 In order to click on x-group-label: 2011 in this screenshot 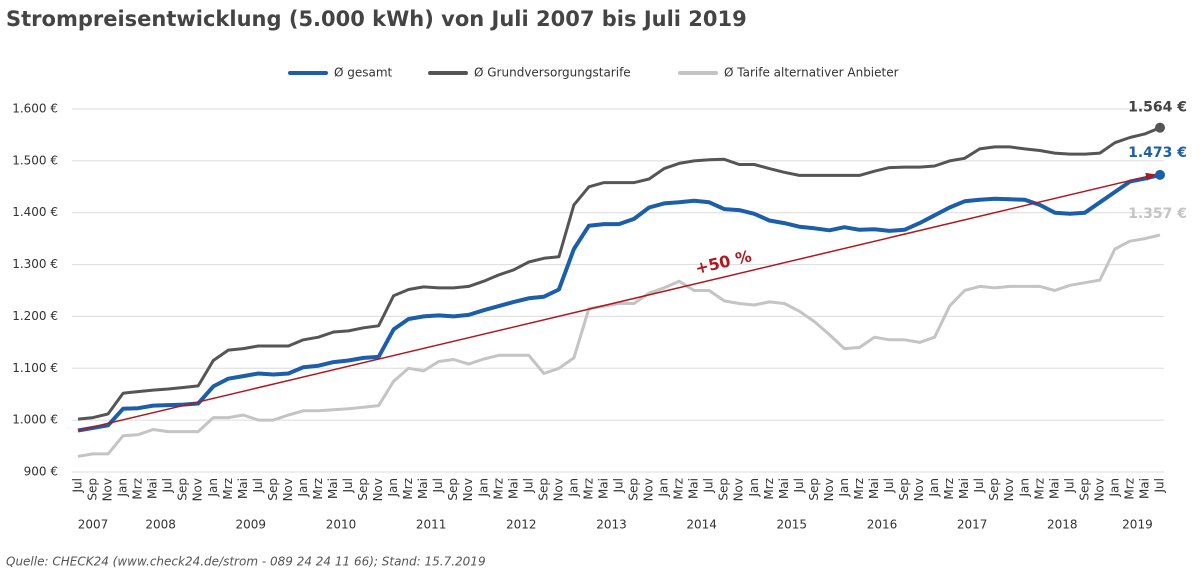, I will do `click(431, 525)`.